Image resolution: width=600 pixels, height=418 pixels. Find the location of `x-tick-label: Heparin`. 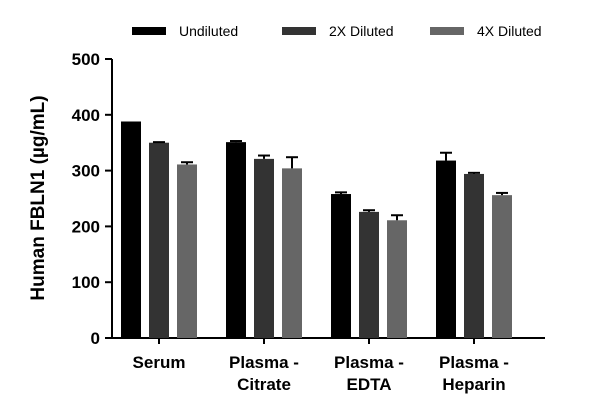

x-tick-label: Heparin is located at coordinates (473, 384).